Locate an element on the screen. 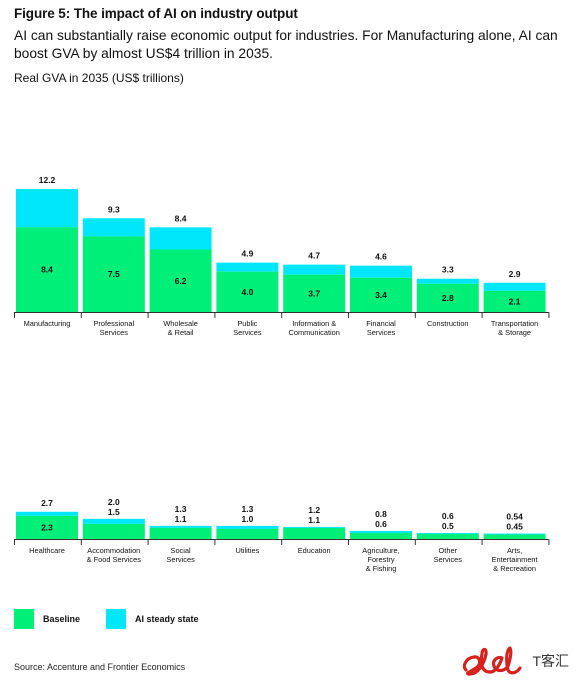 This screenshot has height=688, width=581. category-label: & Food Services is located at coordinates (114, 559).